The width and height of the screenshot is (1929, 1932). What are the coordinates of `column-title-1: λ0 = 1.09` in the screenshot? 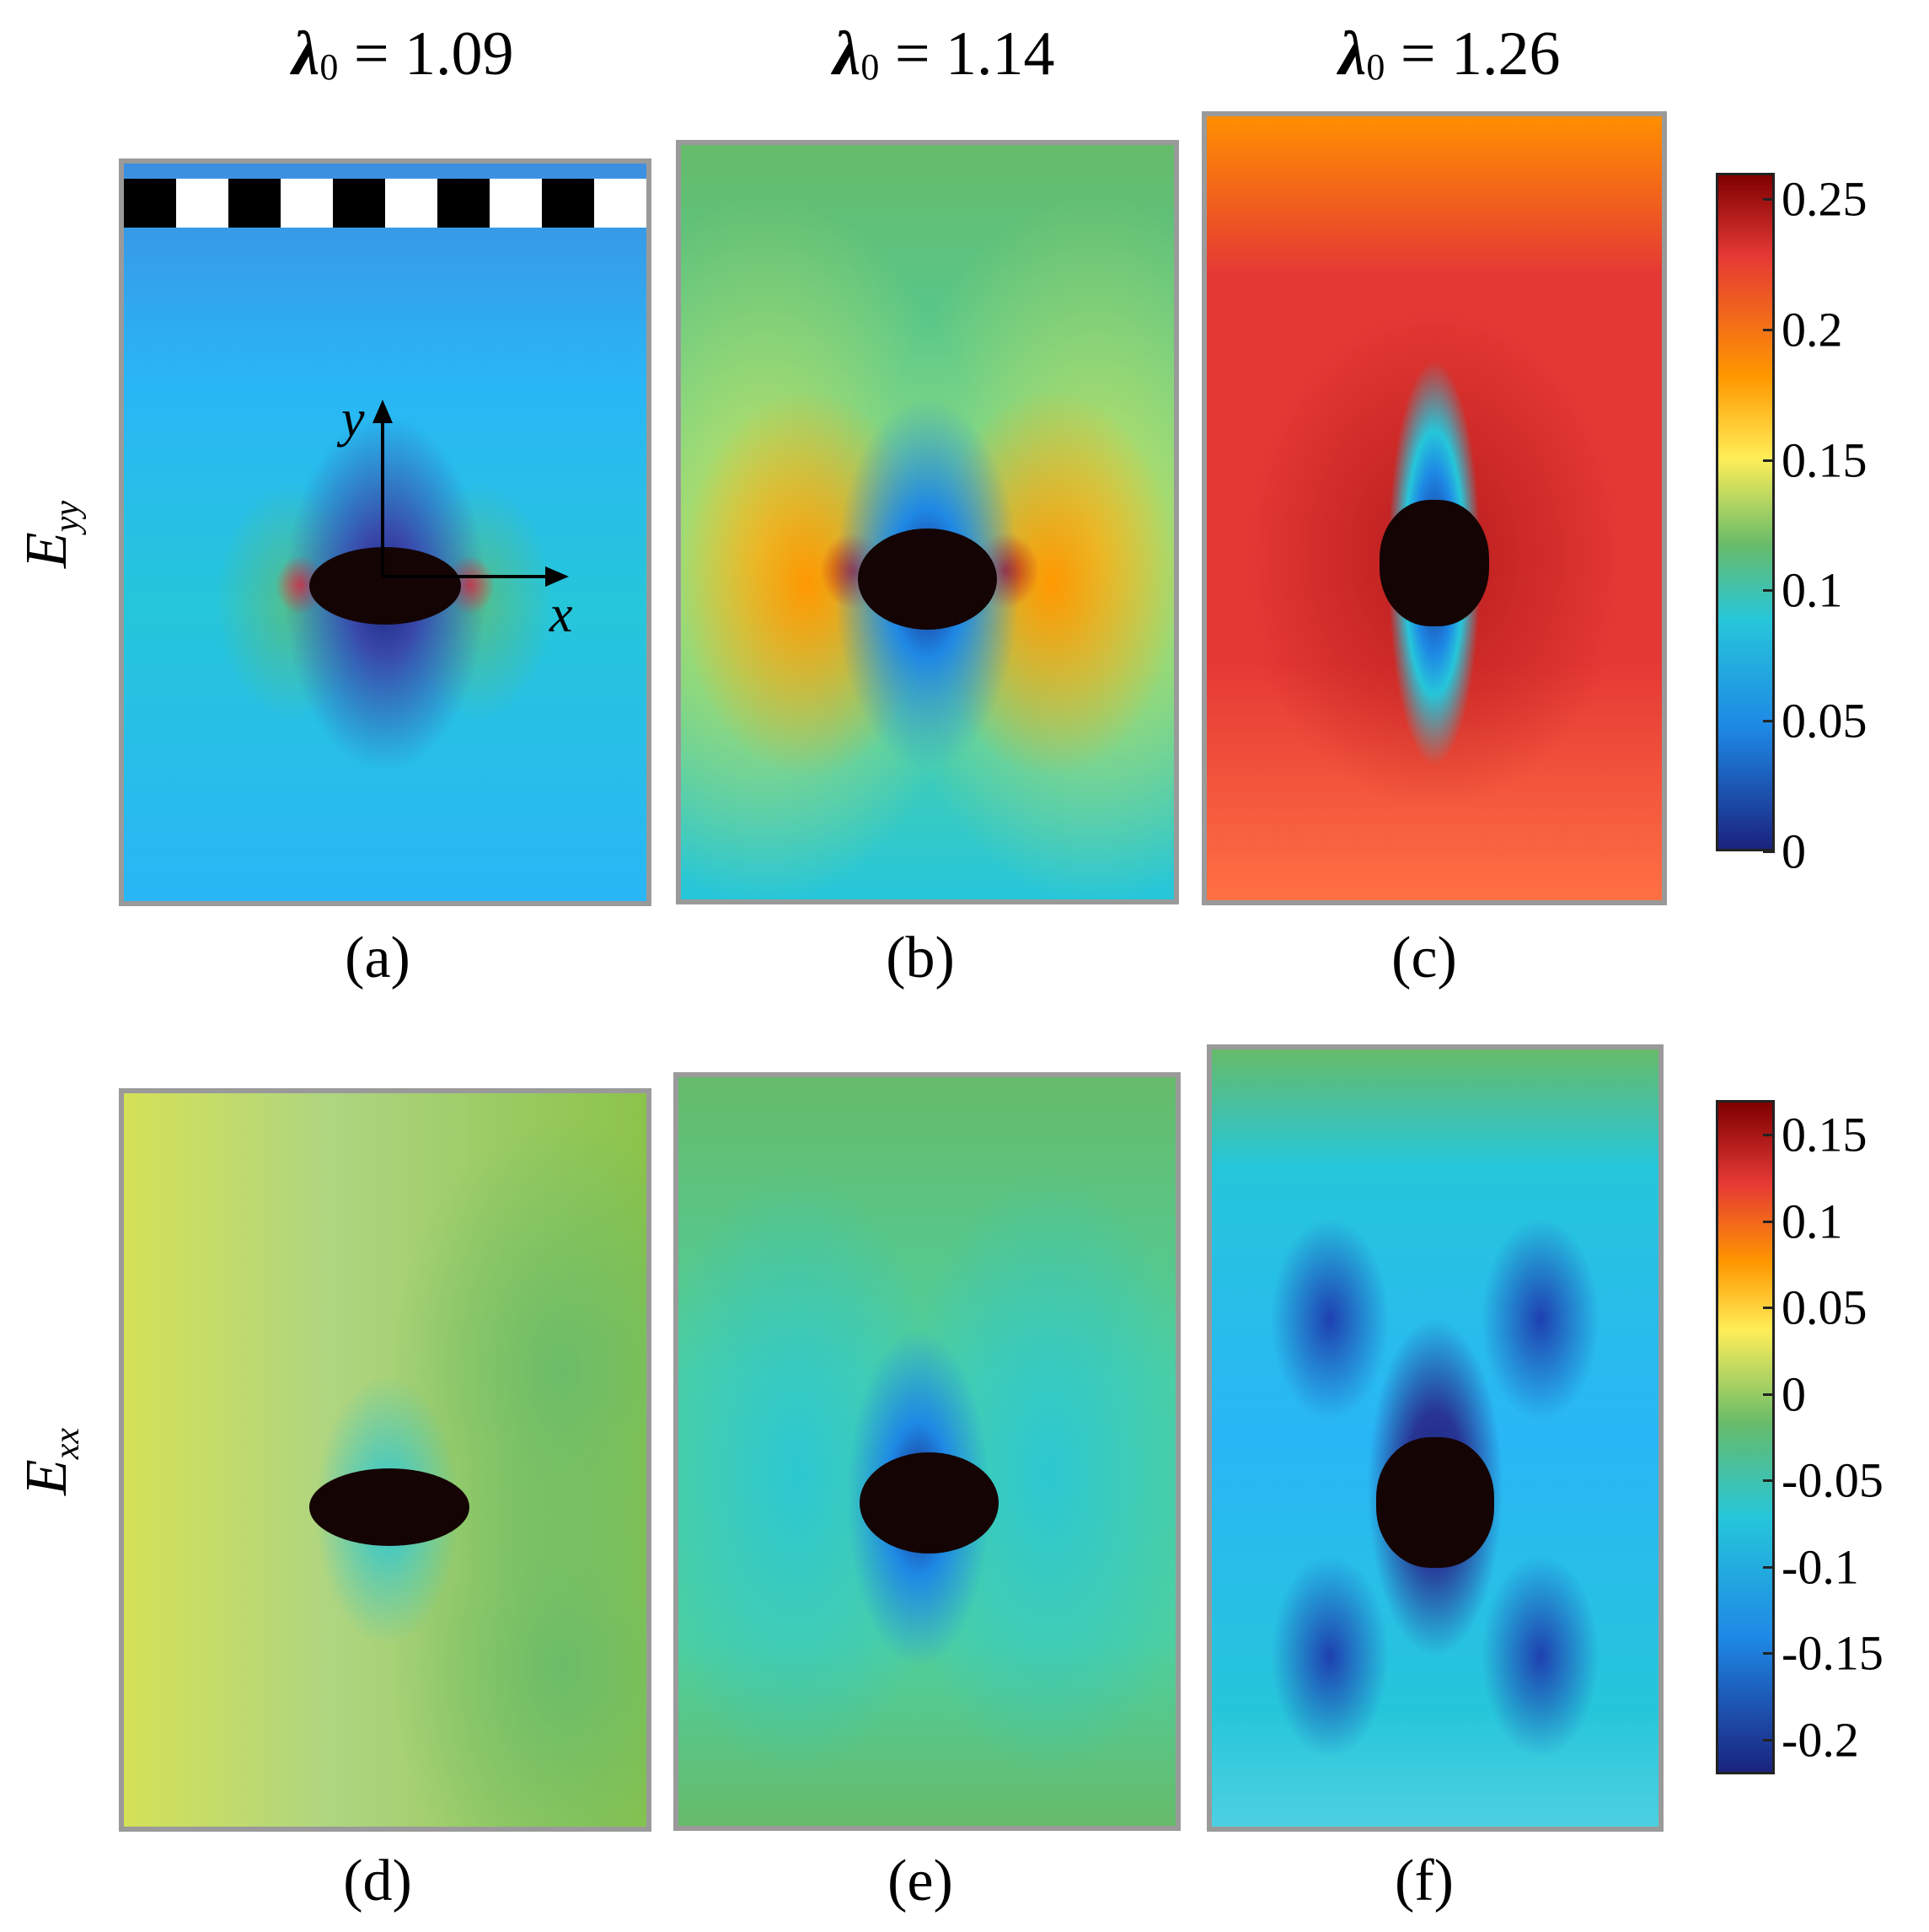 It's located at (403, 54).